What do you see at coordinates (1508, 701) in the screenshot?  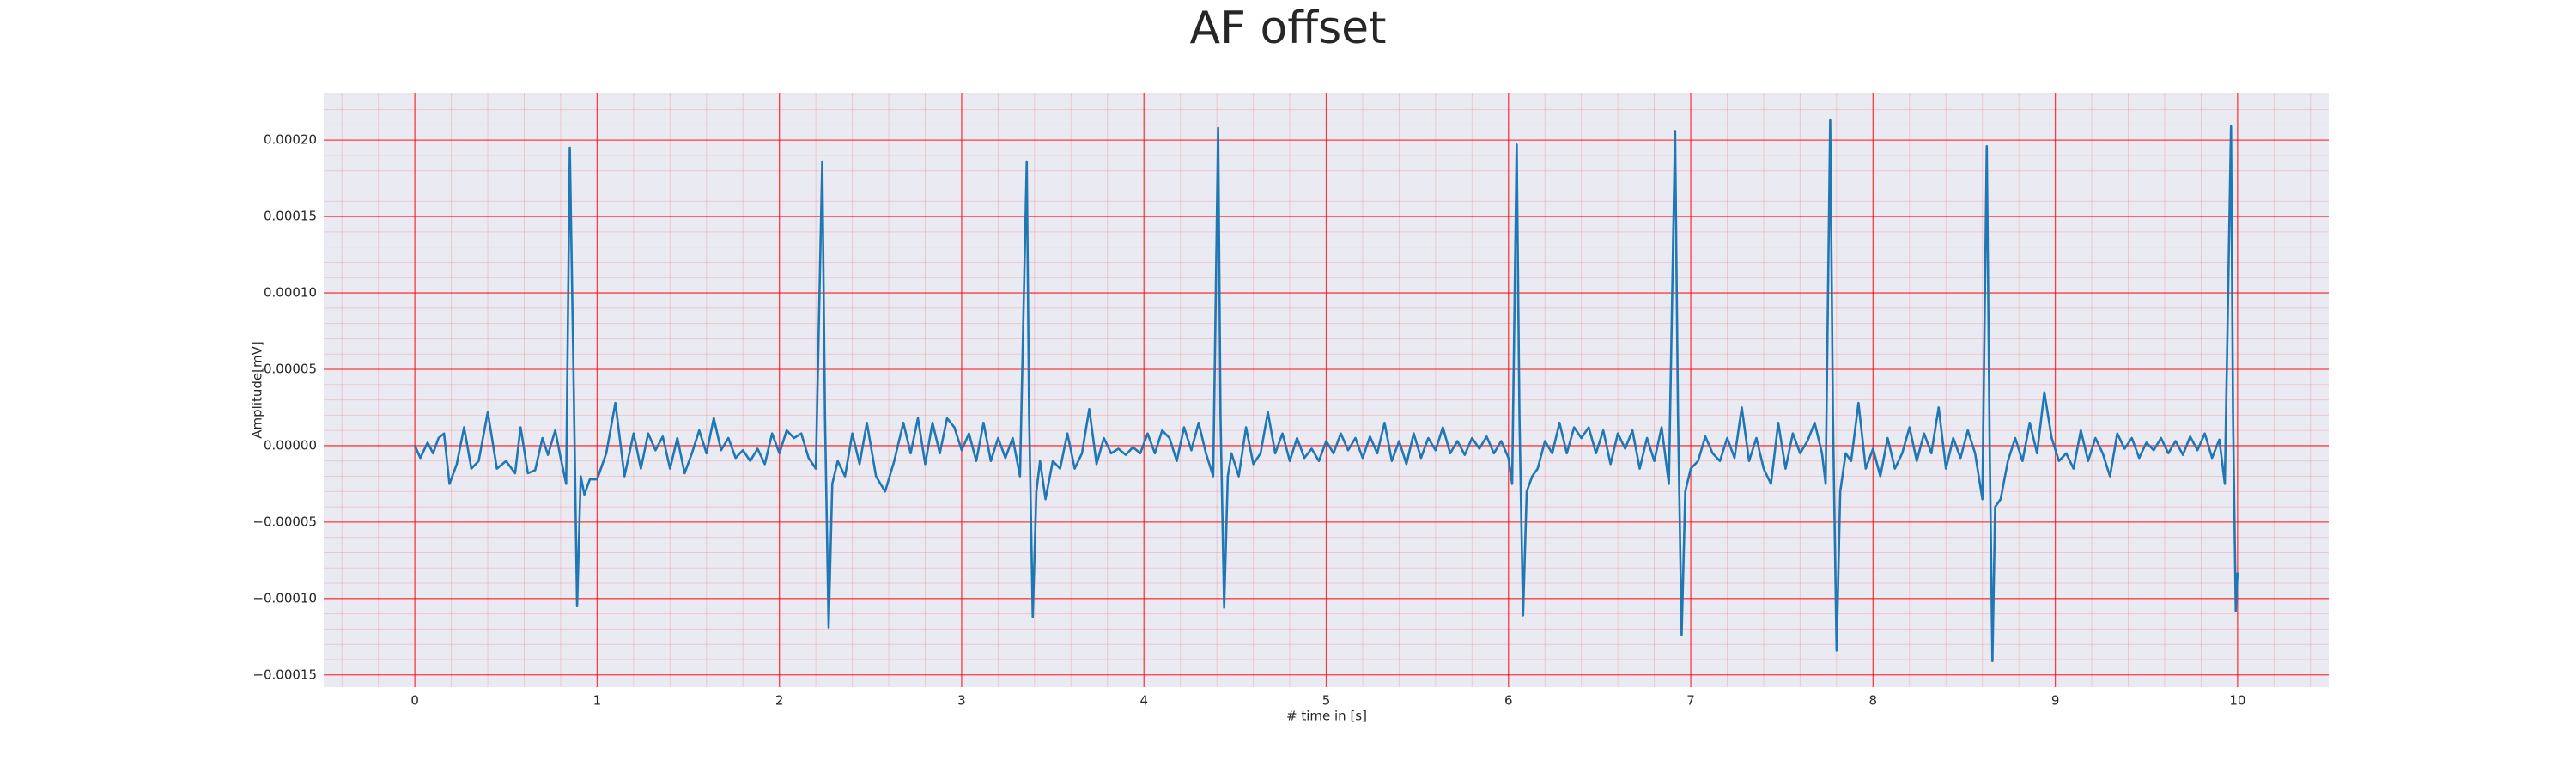 I see `x-tick-label: 6` at bounding box center [1508, 701].